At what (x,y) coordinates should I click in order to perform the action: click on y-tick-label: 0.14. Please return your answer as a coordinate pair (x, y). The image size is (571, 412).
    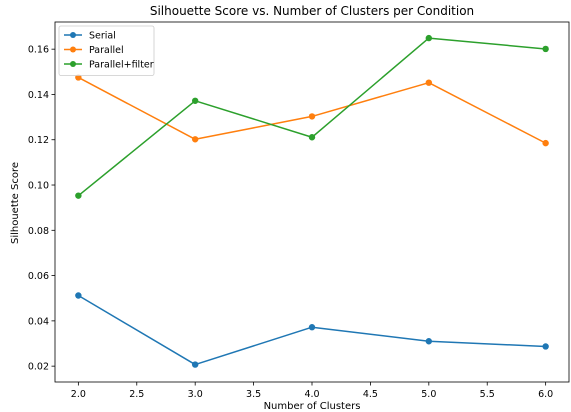
    Looking at the image, I should click on (38, 95).